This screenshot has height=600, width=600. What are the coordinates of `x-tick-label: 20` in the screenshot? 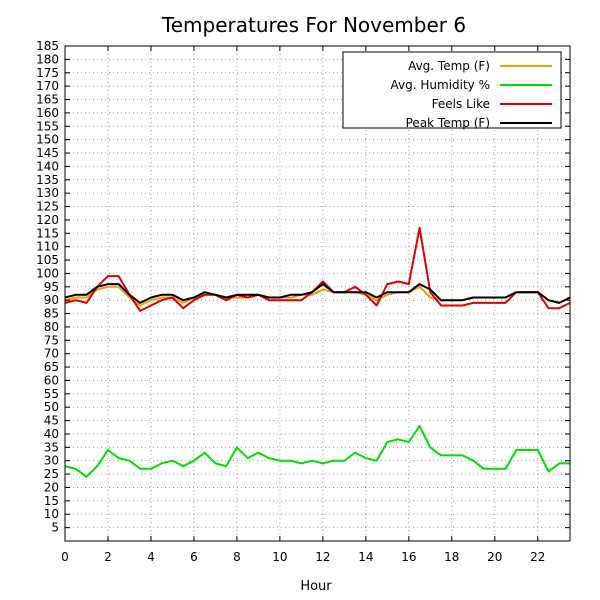 It's located at (494, 557).